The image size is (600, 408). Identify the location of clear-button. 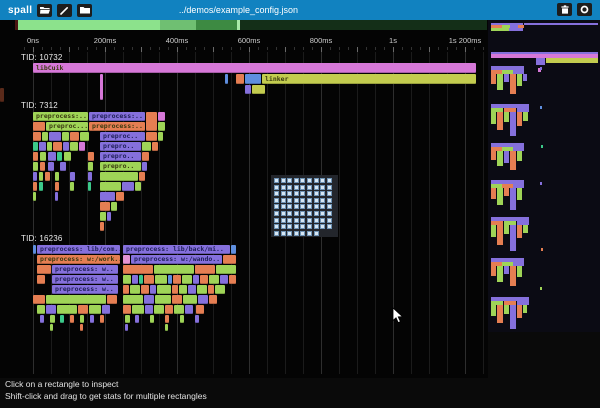
(564, 9).